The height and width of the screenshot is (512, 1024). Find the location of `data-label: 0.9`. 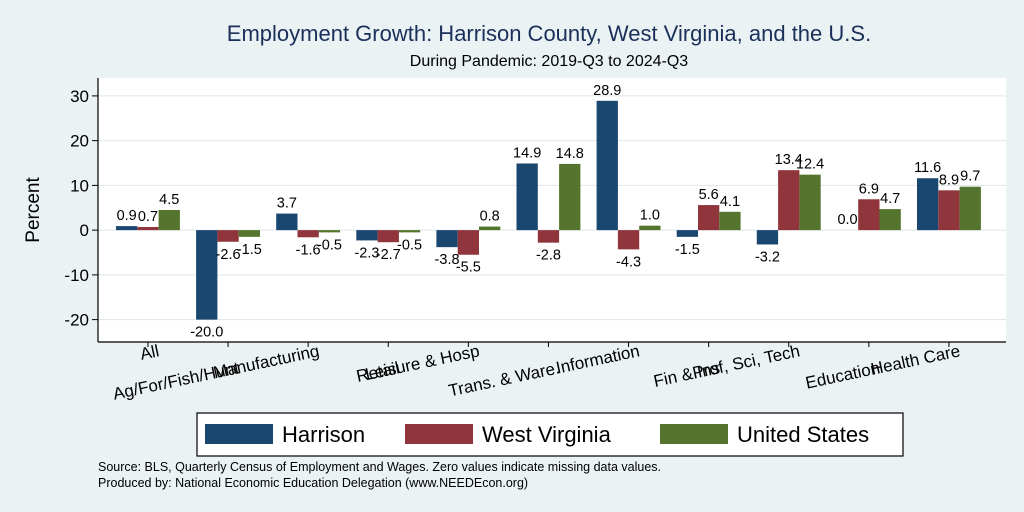

data-label: 0.9 is located at coordinates (127, 216).